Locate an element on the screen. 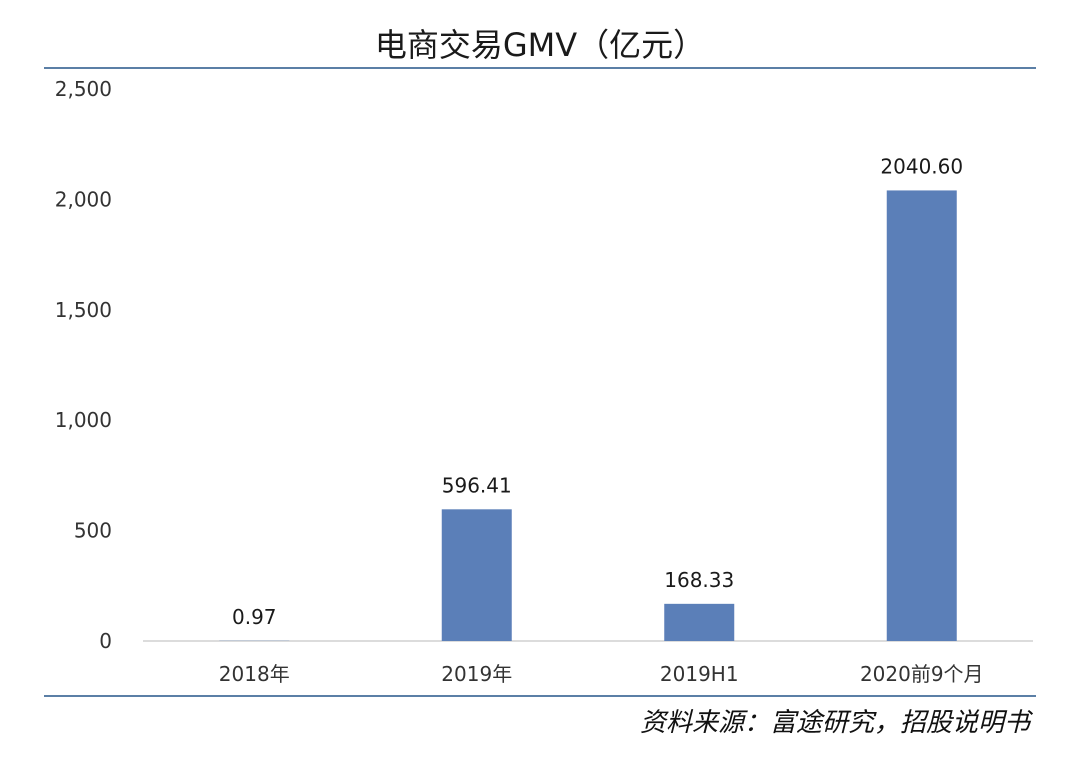 This screenshot has width=1080, height=764. x-category-label: 2018年 is located at coordinates (254, 674).